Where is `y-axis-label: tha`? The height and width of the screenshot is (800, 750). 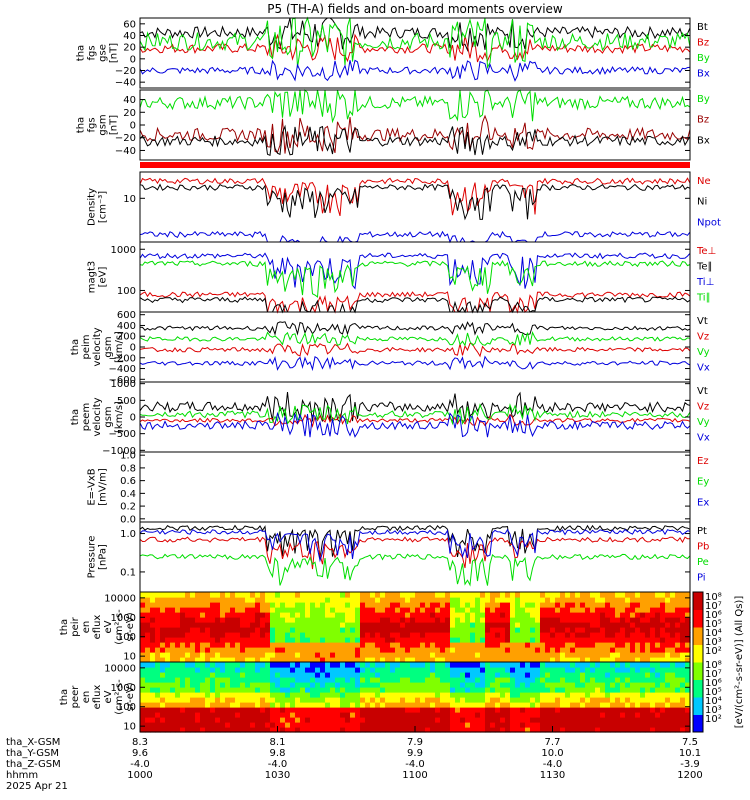 y-axis-label: tha is located at coordinates (81, 125).